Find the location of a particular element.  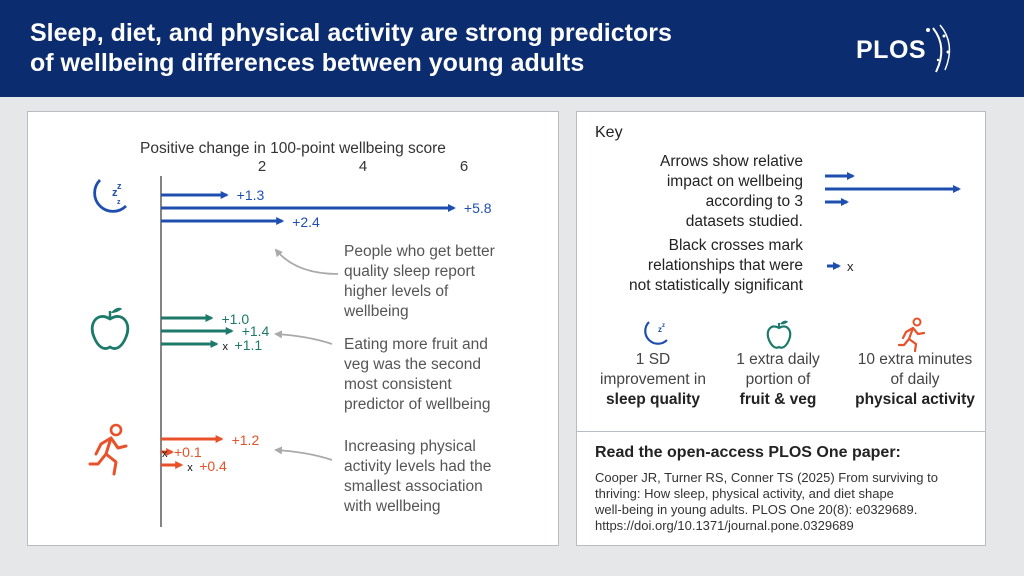

category-line: improvement in is located at coordinates (653, 379).